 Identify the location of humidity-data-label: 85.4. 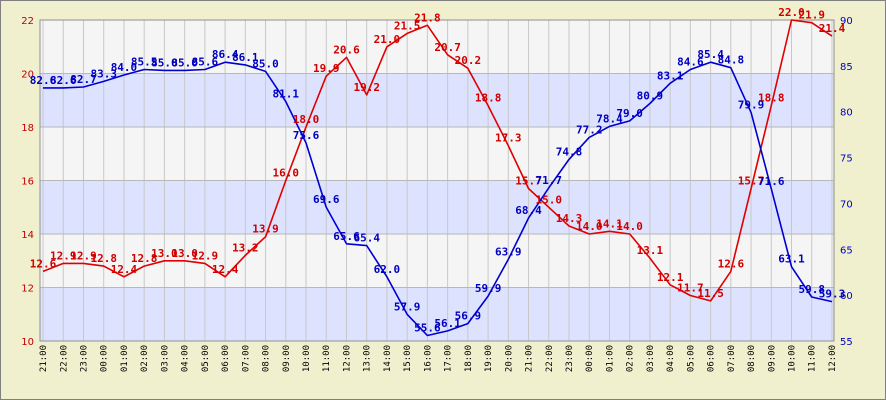
(710, 54).